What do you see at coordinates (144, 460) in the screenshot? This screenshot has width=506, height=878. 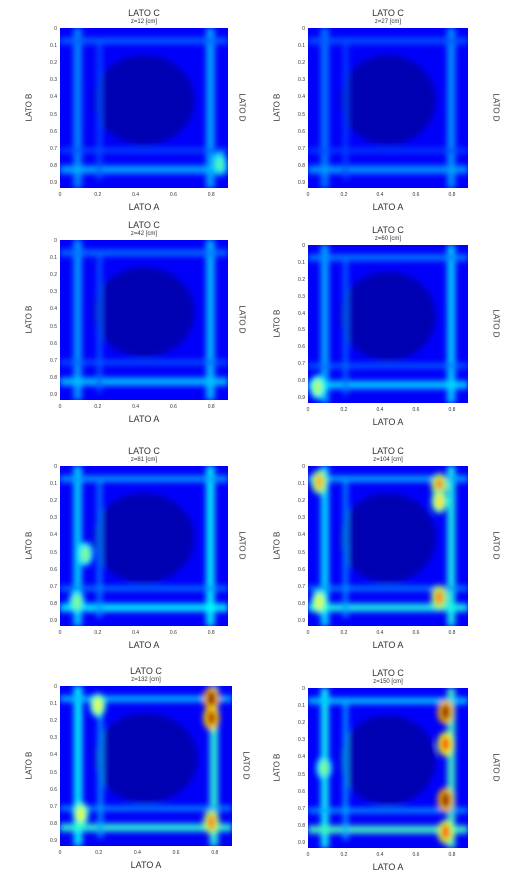 I see `panel-title: z=81 [cm]` at bounding box center [144, 460].